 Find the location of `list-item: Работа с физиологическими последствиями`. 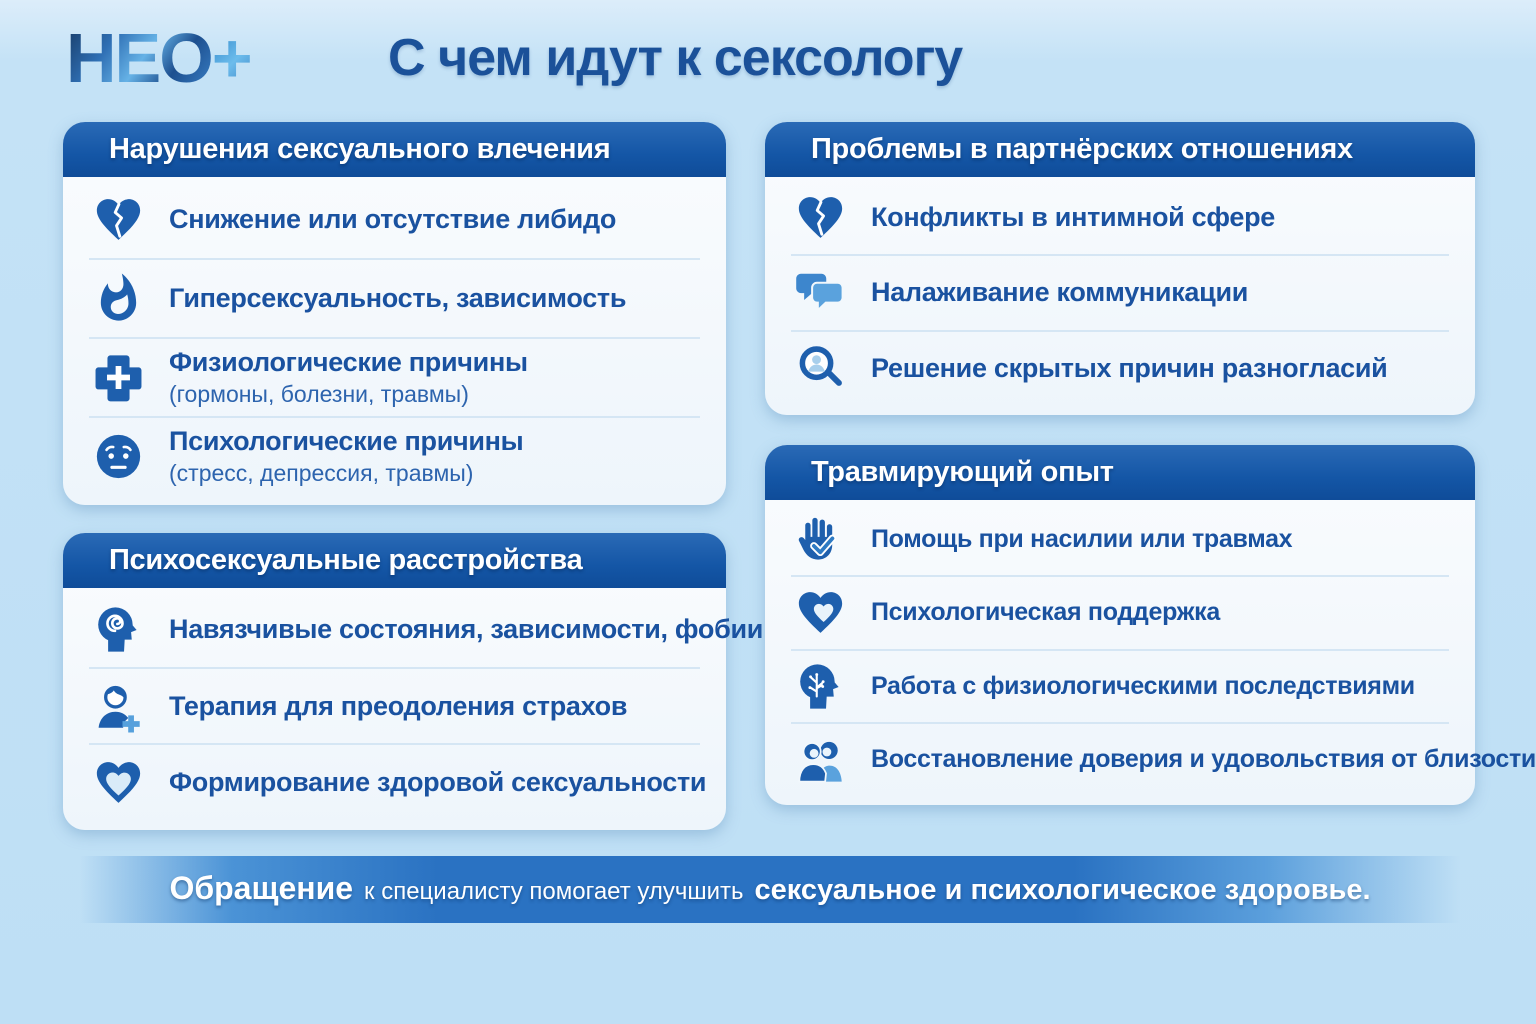

list-item: Работа с физиологическими последствиями is located at coordinates (1120, 685).